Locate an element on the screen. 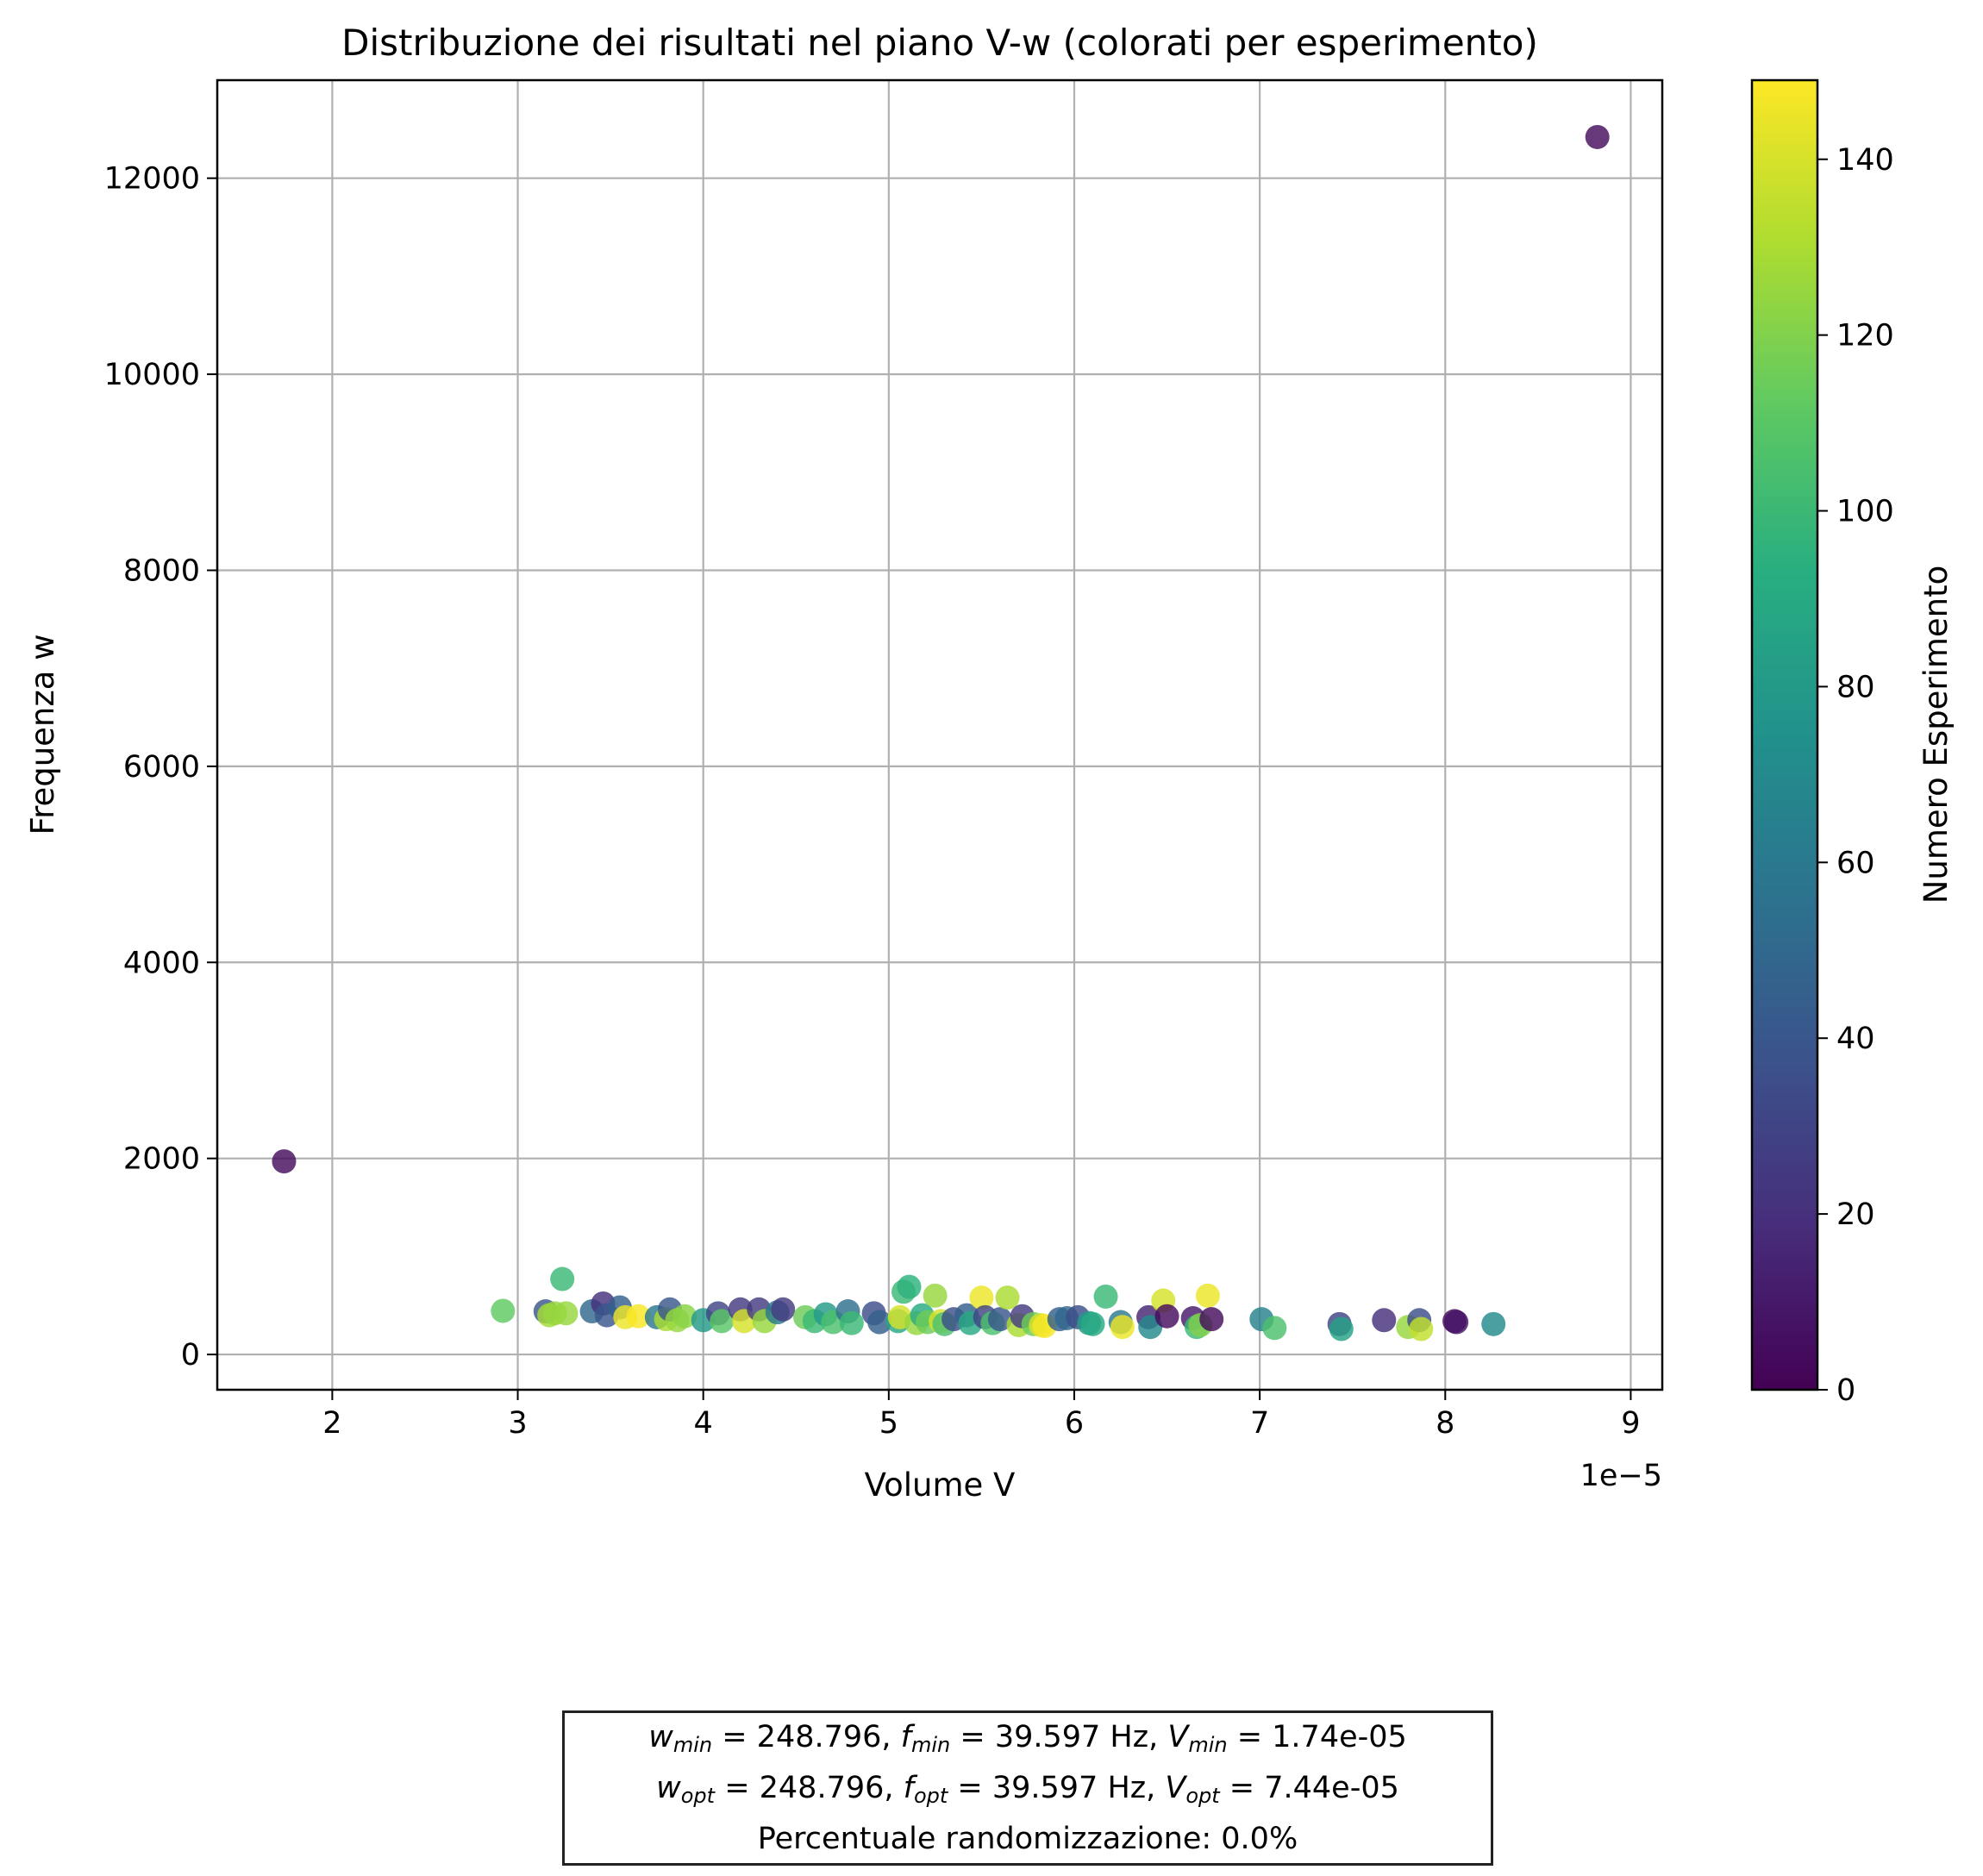  y-tick-label: 6000 is located at coordinates (161, 767).